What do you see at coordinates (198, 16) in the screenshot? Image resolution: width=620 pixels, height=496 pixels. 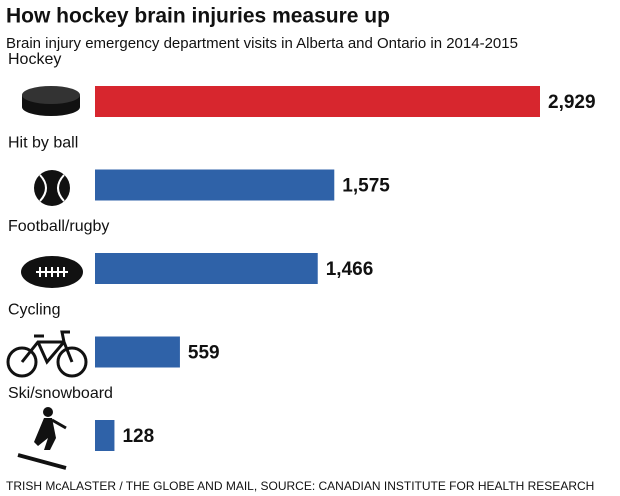 I see `chart-title: How hockey brain injuries measure up` at bounding box center [198, 16].